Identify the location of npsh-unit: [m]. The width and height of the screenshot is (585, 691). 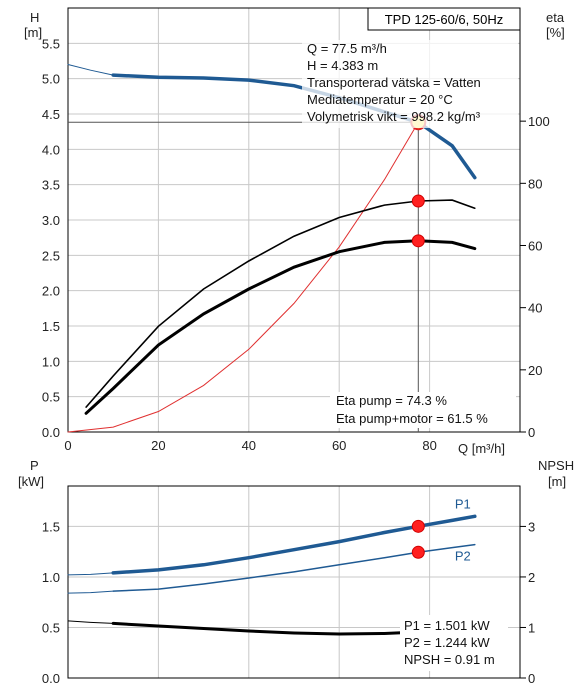
(557, 481).